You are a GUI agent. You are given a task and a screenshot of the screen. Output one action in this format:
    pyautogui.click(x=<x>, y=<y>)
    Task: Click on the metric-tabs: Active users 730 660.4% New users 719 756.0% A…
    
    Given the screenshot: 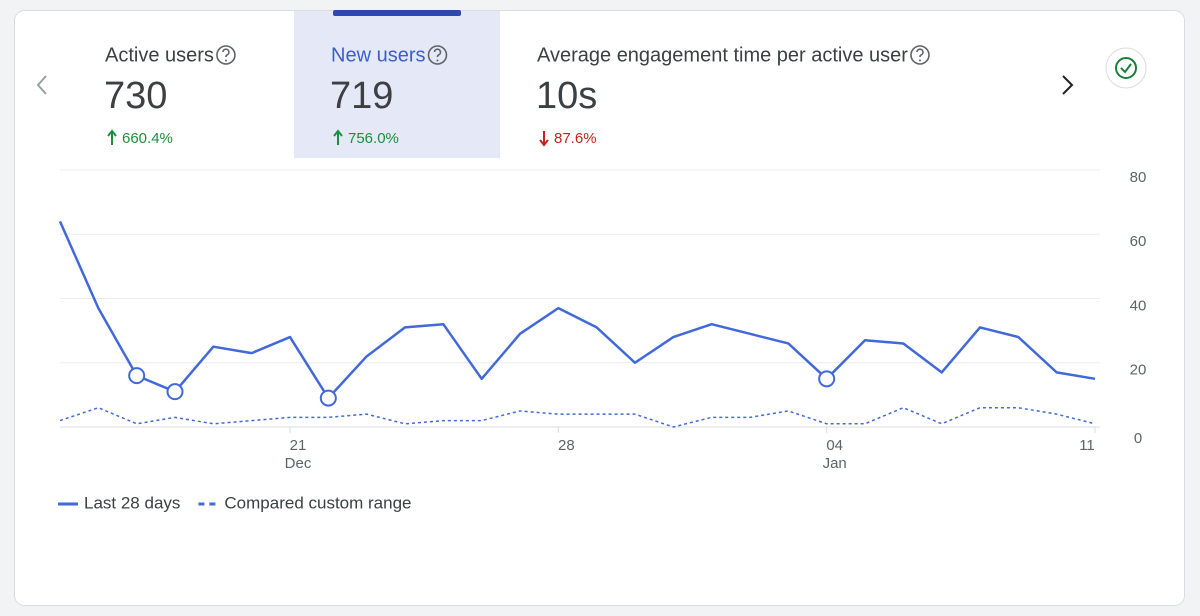 What is the action you would take?
    pyautogui.click(x=517, y=95)
    